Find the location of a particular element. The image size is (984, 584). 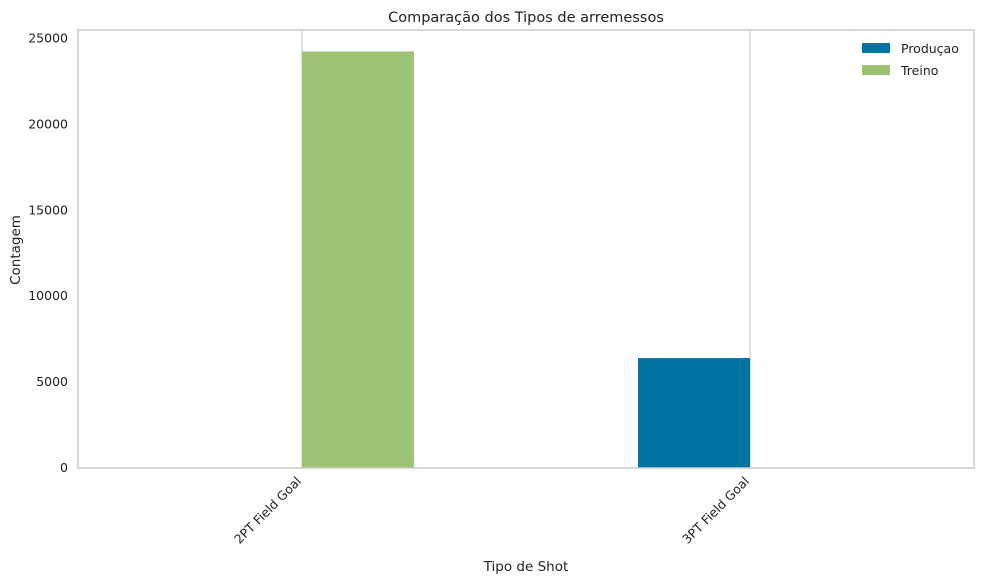

y-tick-label: 5000 is located at coordinates (52, 381).